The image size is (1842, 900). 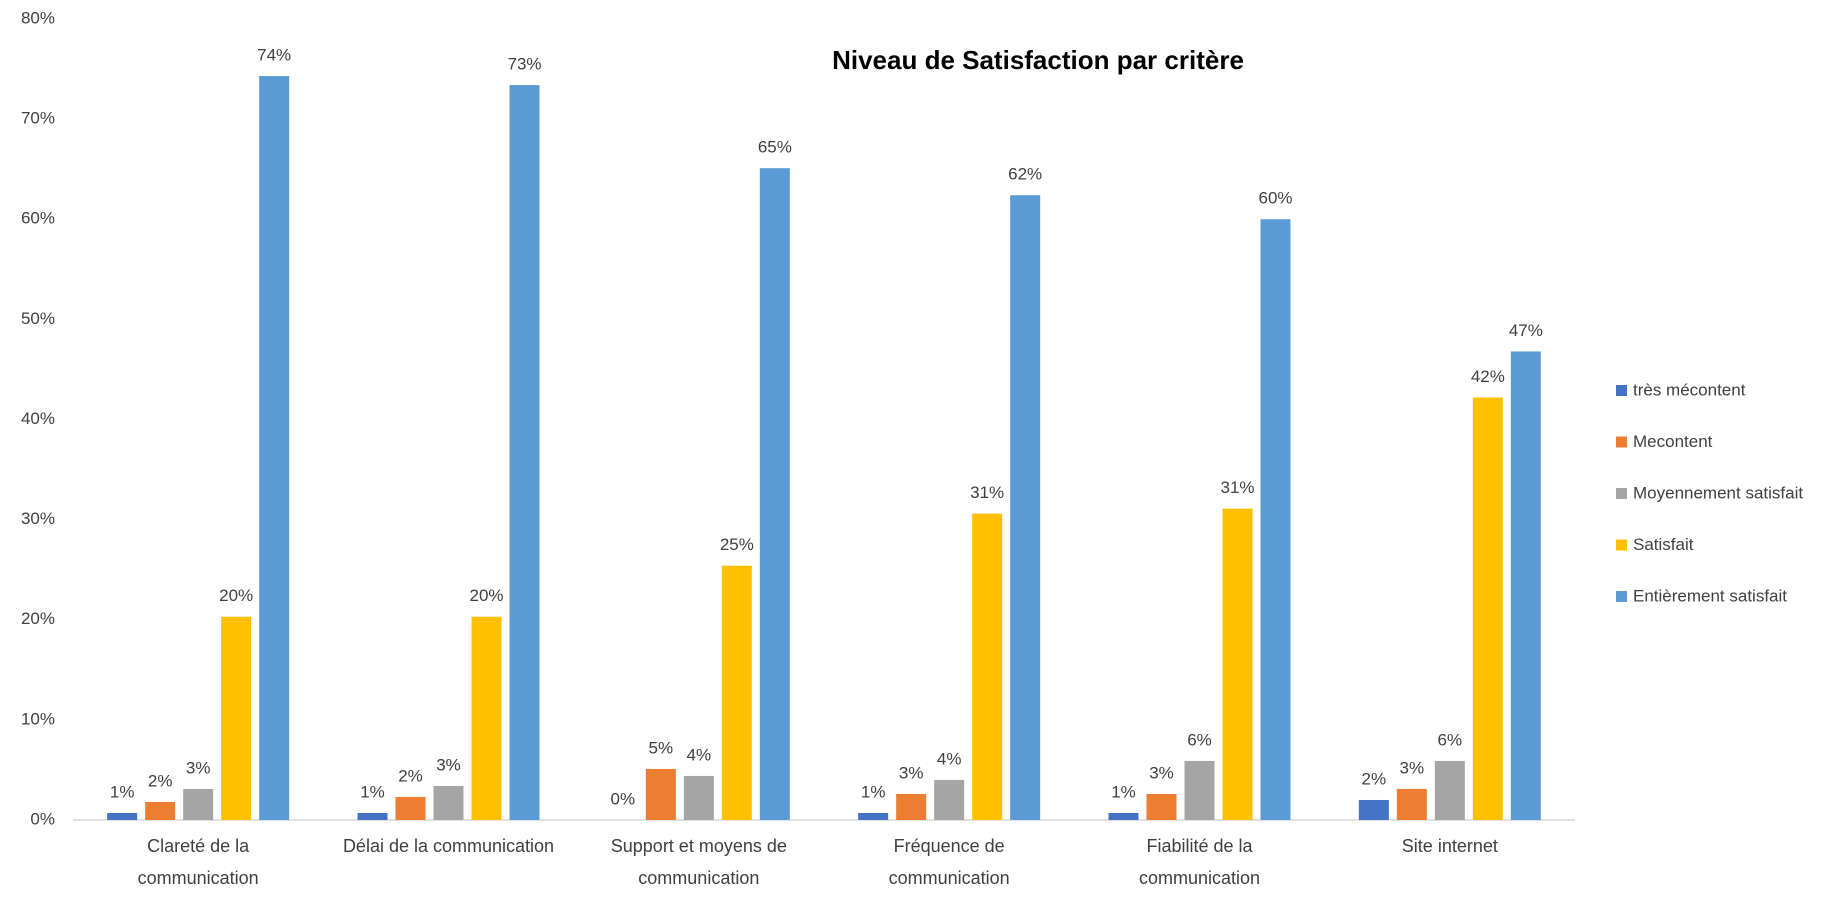 I want to click on legend-label: Satisfait, so click(x=1663, y=544).